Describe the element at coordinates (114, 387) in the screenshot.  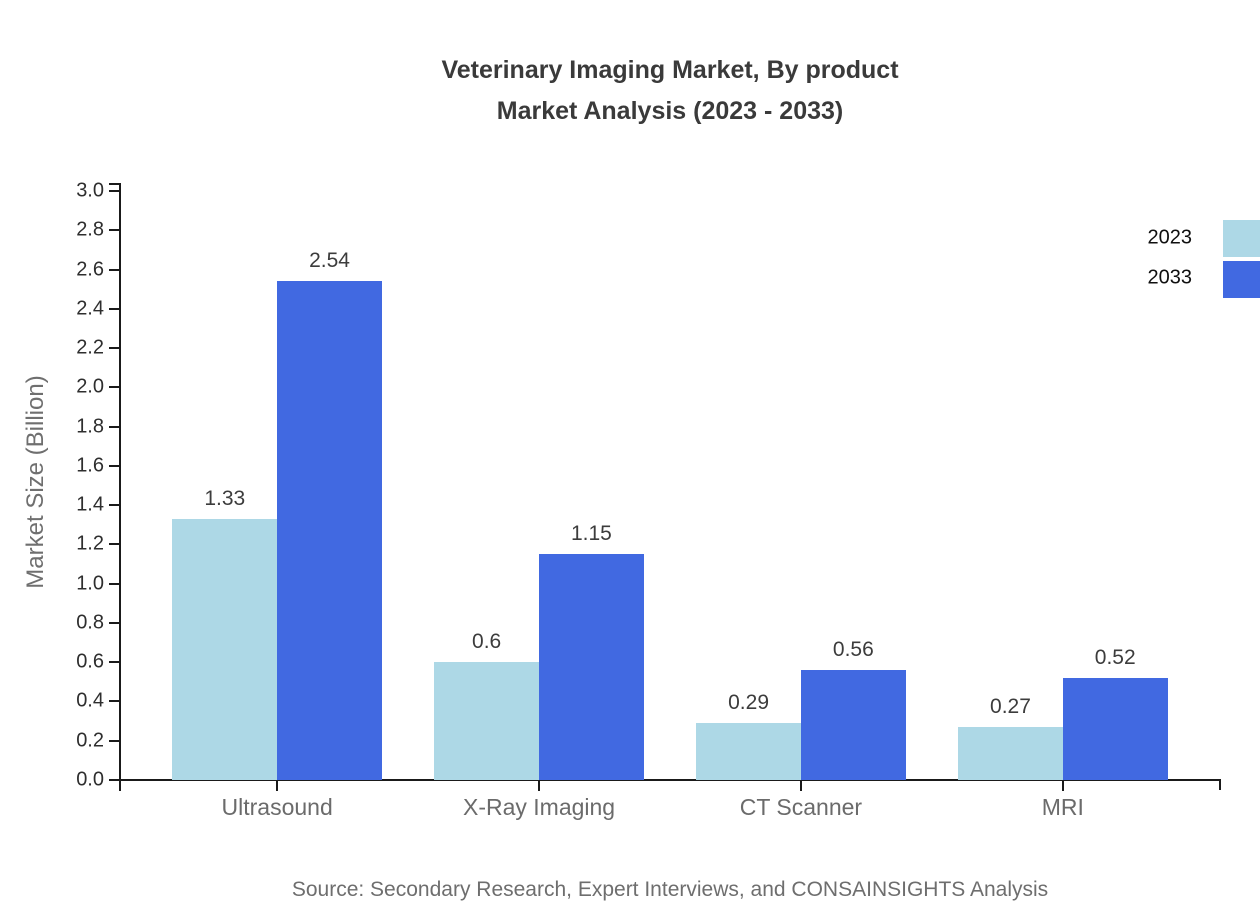
I see `y-tick-2.0` at that location.